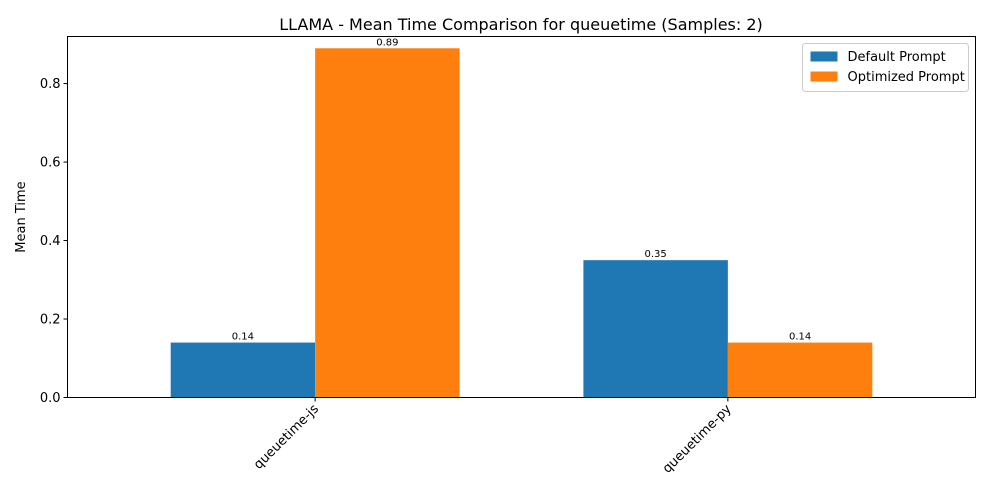 The width and height of the screenshot is (1000, 504). I want to click on legend-label: Default Prompt, so click(897, 57).